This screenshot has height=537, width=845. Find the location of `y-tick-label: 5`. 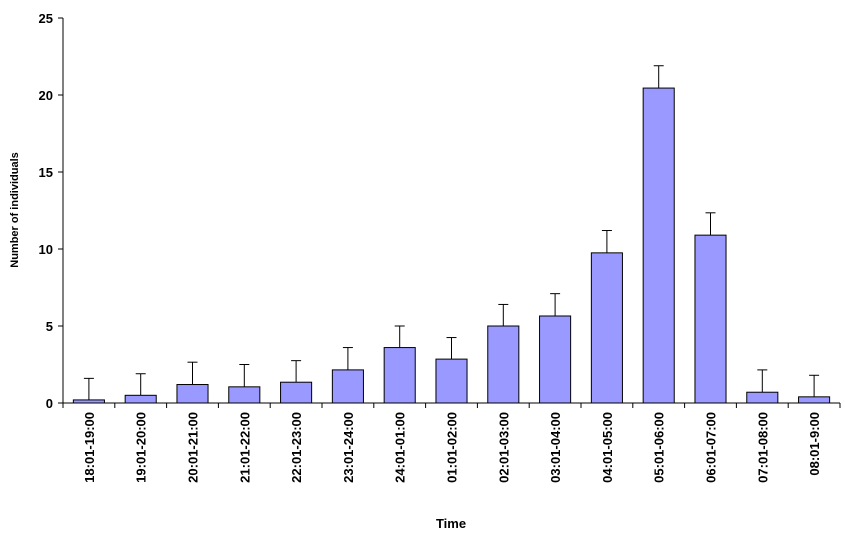

y-tick-label: 5 is located at coordinates (49, 326).